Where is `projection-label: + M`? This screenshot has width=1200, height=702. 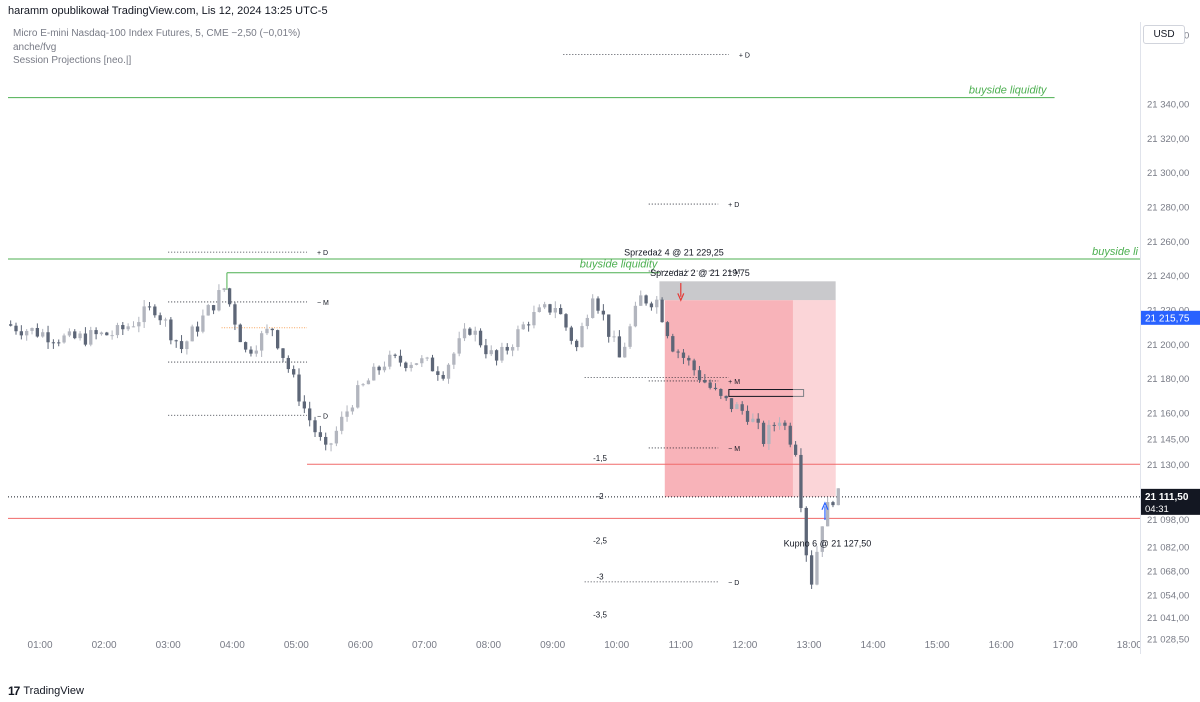
projection-label: + M is located at coordinates (734, 272).